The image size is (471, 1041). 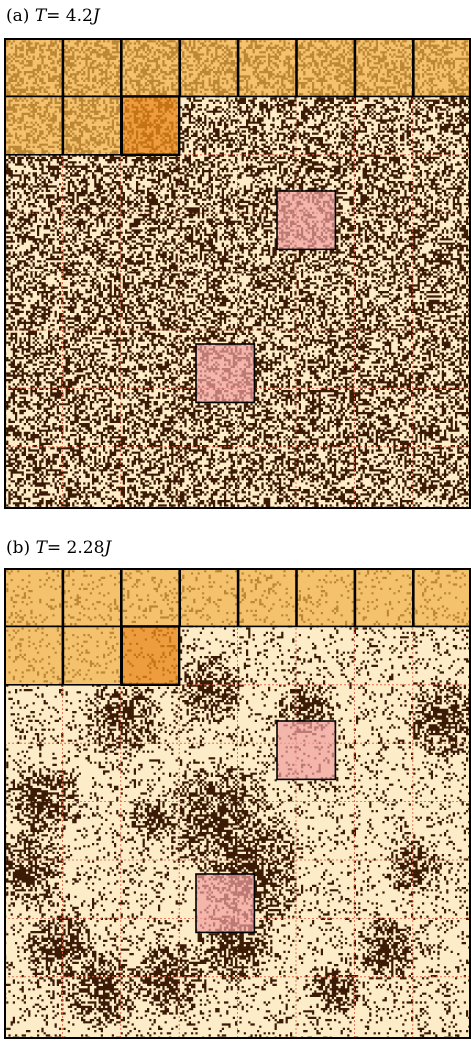 What do you see at coordinates (108, 548) in the screenshot?
I see `panel-b-temp-unit: J` at bounding box center [108, 548].